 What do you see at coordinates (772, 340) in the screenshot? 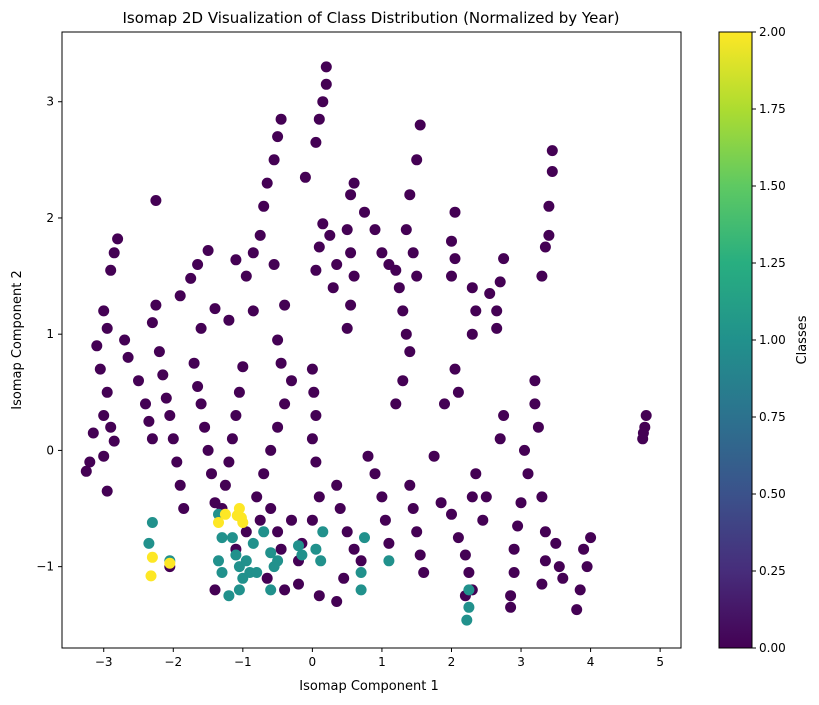
I see `colorbar-tick-label: 1.00` at bounding box center [772, 340].